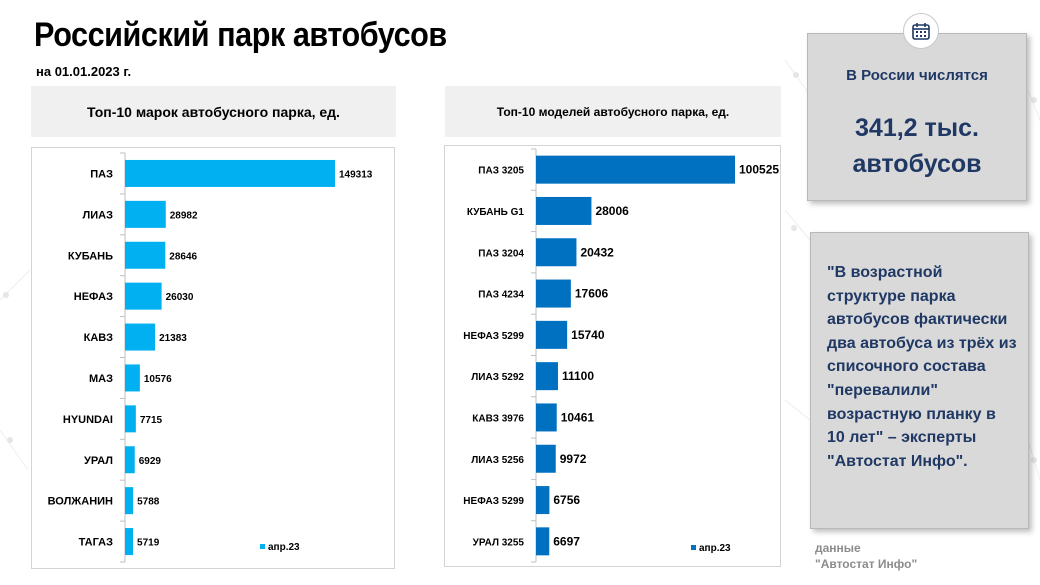 Image resolution: width=1040 pixels, height=585 pixels. What do you see at coordinates (497, 460) in the screenshot?
I see `category-label: ЛИАЗ 5256` at bounding box center [497, 460].